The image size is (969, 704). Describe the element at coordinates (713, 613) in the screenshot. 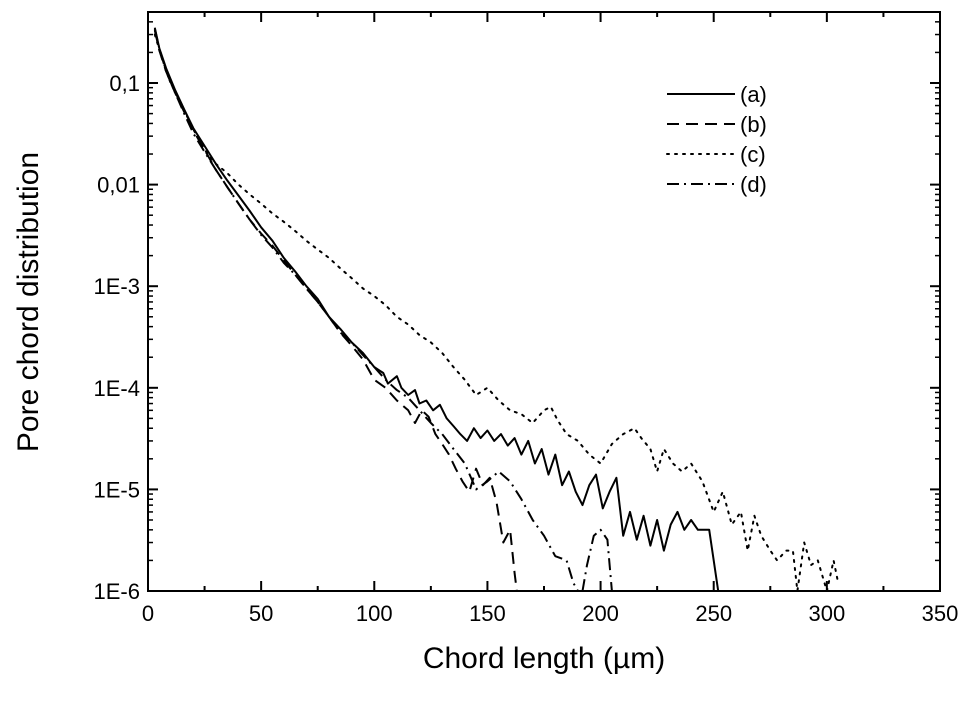

I see `x-tick-label: 250` at that location.